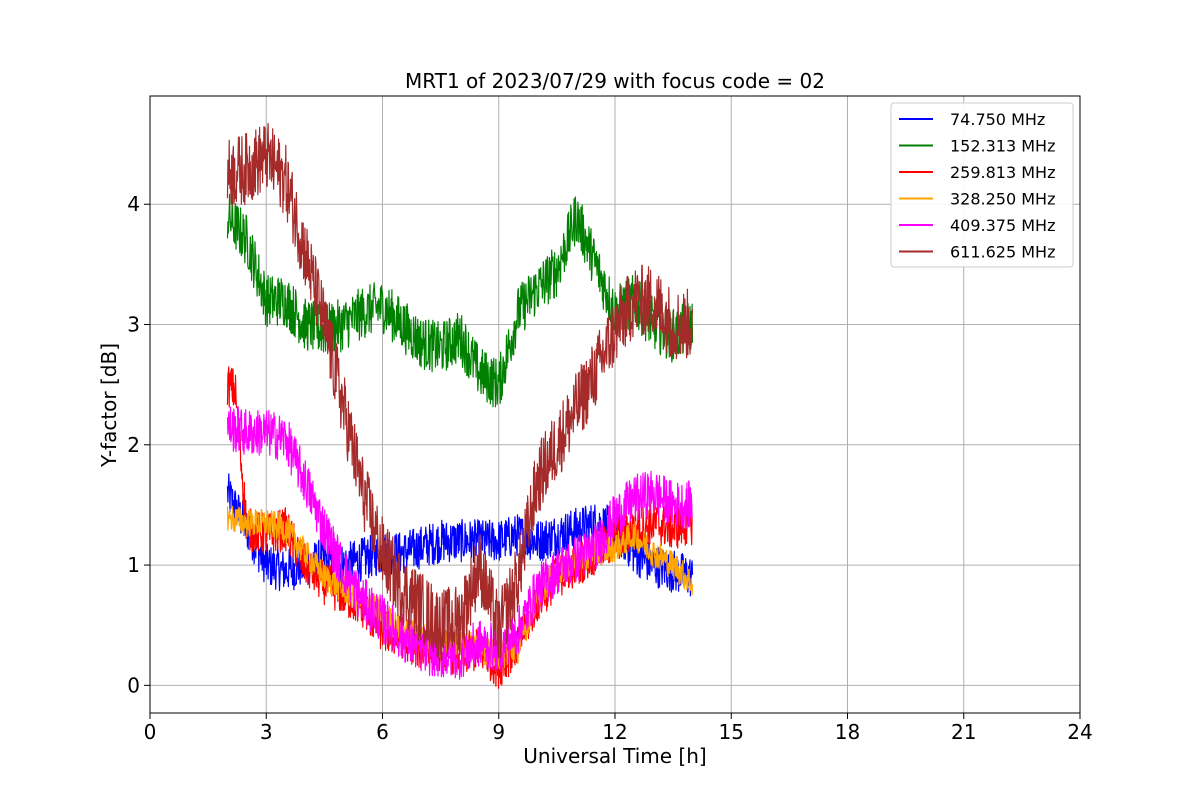  What do you see at coordinates (1002, 172) in the screenshot?
I see `legend-label: 259.813 MHz` at bounding box center [1002, 172].